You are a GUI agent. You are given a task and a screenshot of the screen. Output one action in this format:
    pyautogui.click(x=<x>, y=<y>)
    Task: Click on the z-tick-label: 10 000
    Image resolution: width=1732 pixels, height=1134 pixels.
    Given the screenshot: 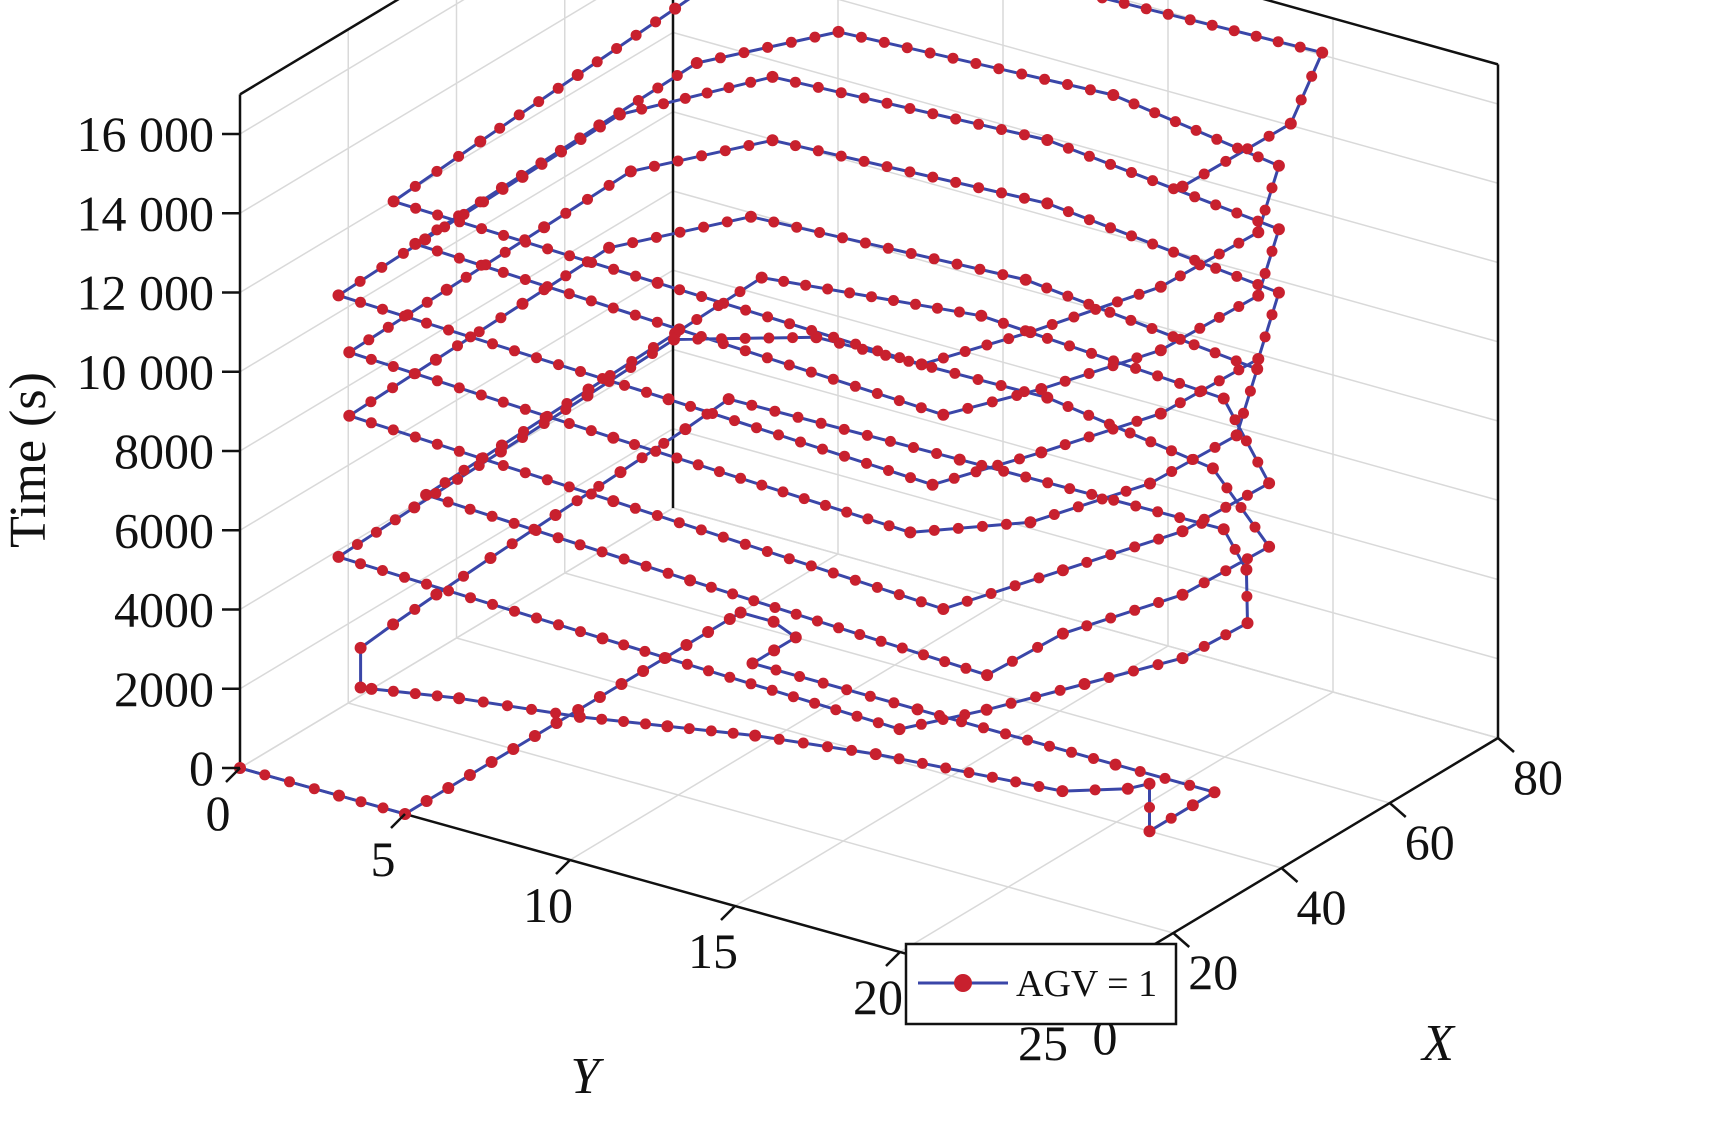 What is the action you would take?
    pyautogui.click(x=146, y=372)
    